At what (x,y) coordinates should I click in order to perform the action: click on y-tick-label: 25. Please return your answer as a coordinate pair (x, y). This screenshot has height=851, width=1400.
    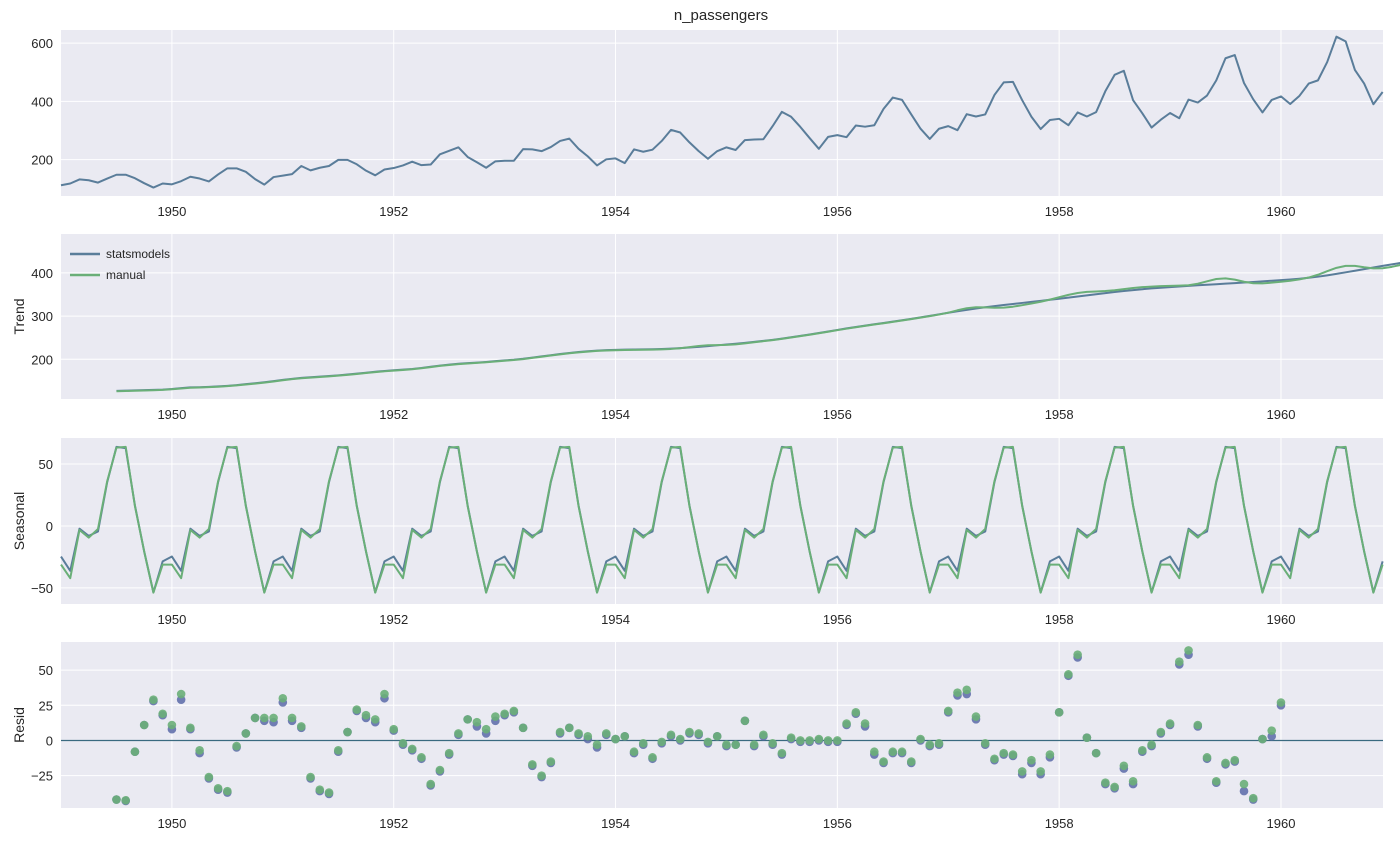
    Looking at the image, I should click on (46, 705).